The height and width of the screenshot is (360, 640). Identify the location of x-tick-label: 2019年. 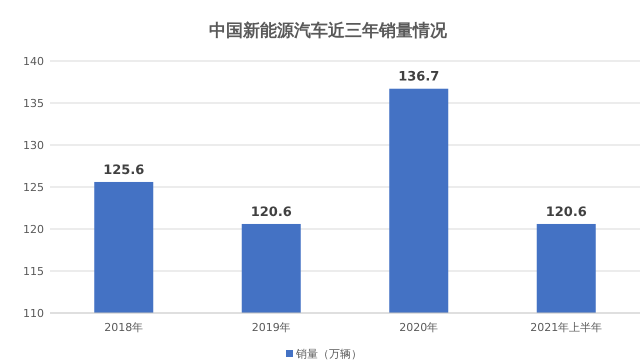
(271, 327).